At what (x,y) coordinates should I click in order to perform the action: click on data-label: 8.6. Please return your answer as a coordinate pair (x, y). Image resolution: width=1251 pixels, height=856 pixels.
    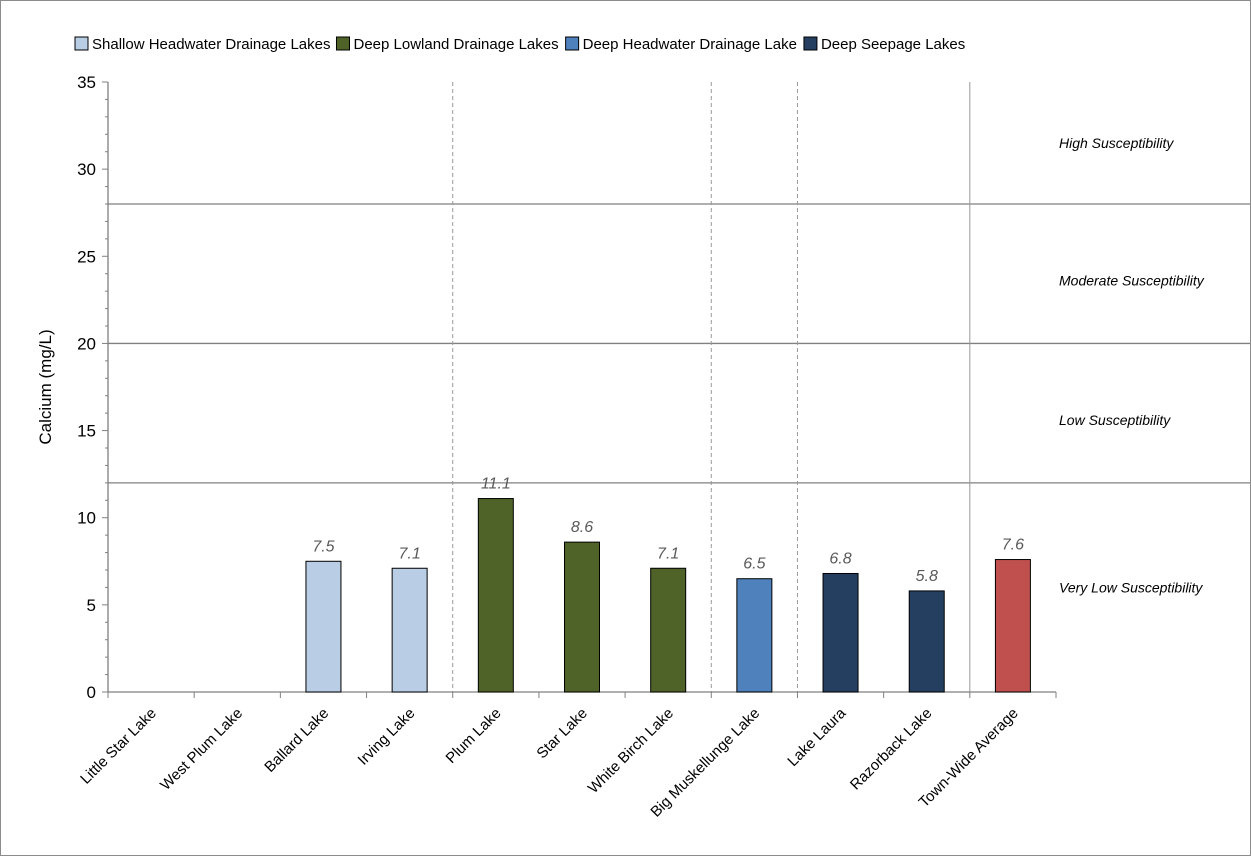
    Looking at the image, I should click on (582, 527).